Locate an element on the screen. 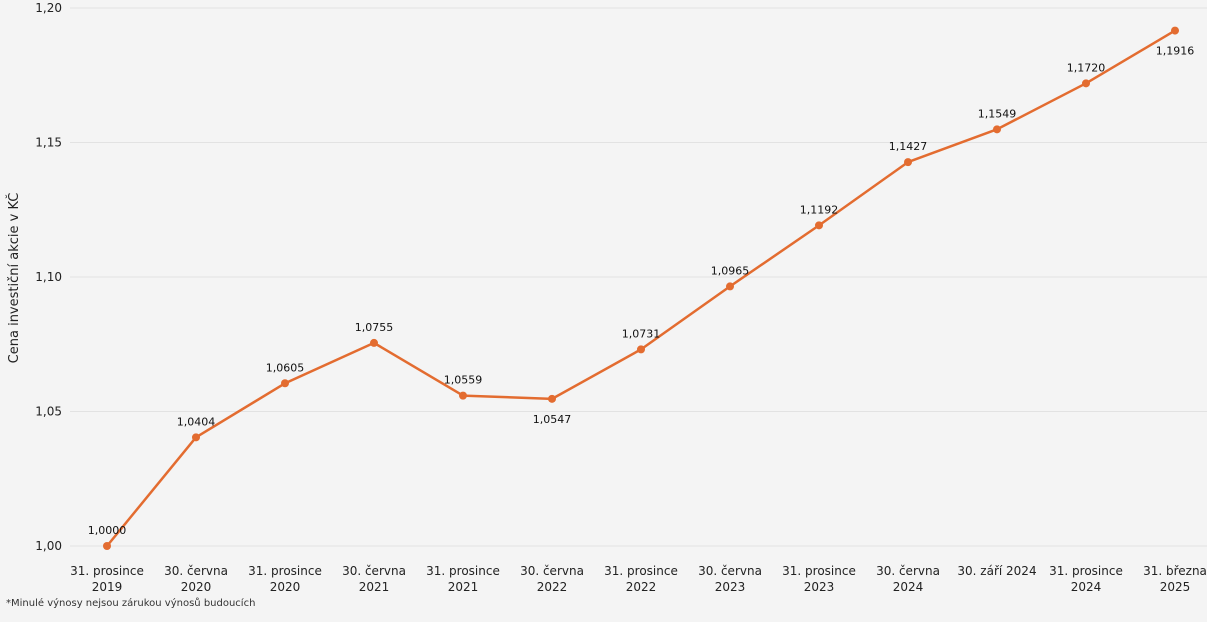  data-label: 1,0000 is located at coordinates (107, 530).